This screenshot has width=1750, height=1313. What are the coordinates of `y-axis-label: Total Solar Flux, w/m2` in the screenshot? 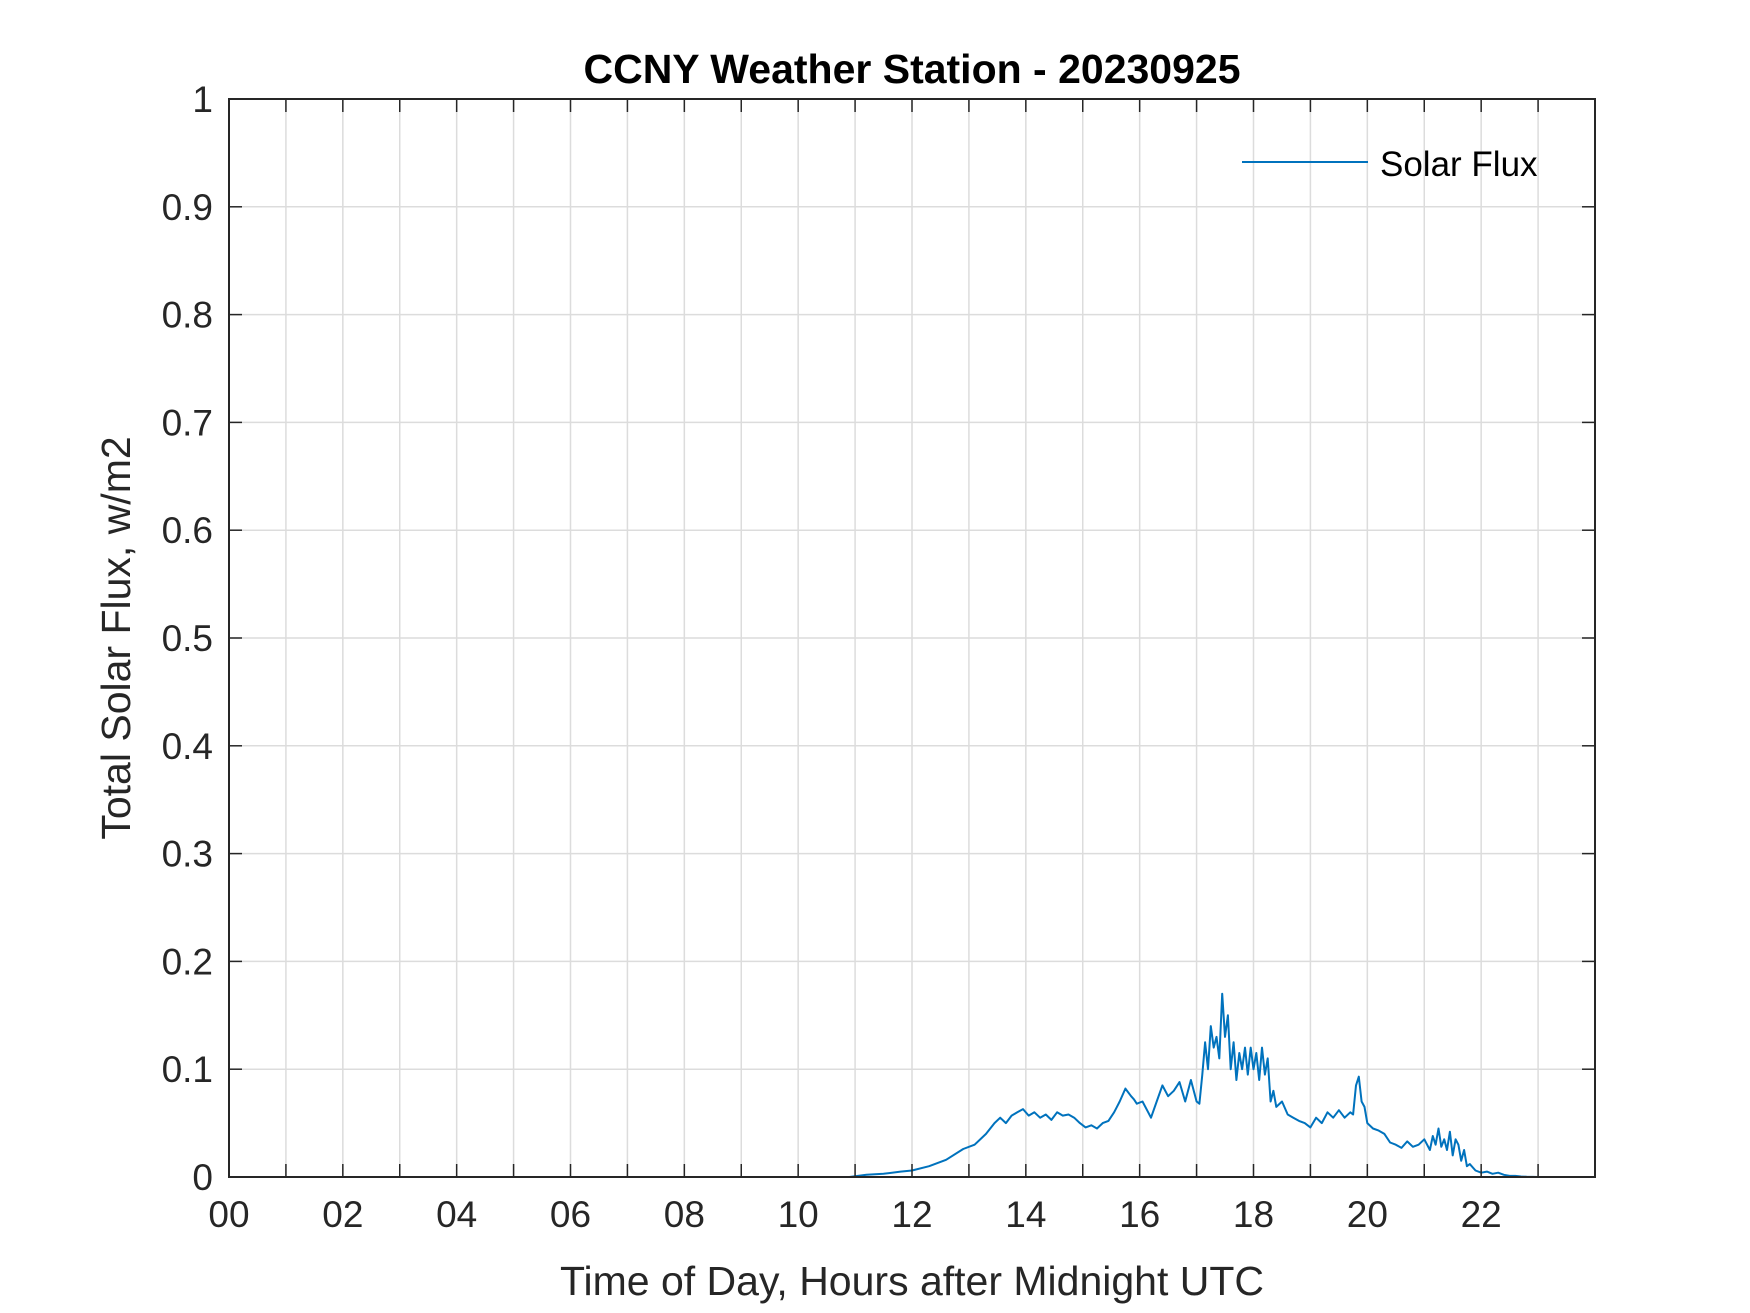 It's located at (116, 637).